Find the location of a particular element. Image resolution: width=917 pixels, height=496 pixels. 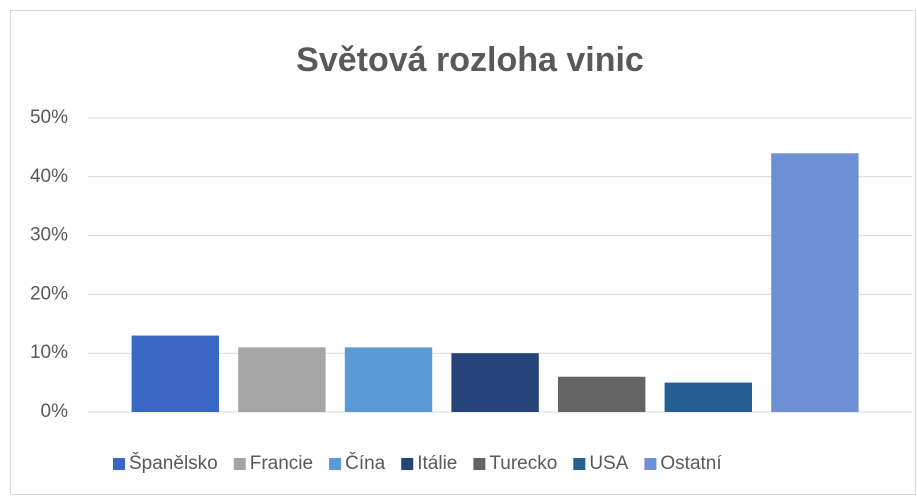

legend-label: Turecko is located at coordinates (523, 463).